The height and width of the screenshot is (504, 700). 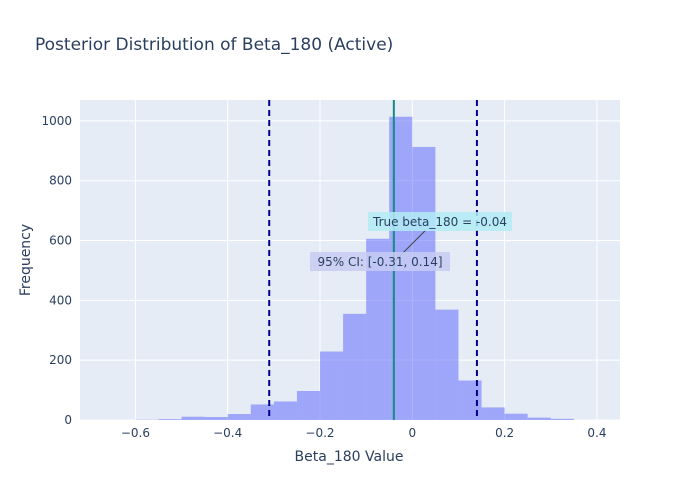 I want to click on true-value-label: True beta_180 = -0.04, so click(x=439, y=222).